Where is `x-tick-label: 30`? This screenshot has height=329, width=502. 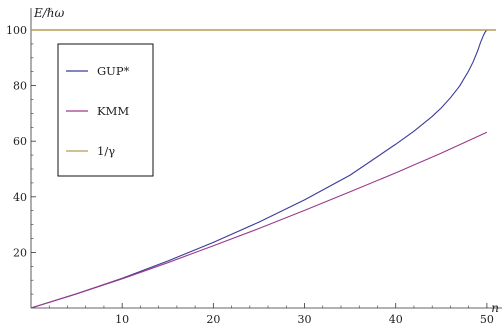 x-tick-label: 30 is located at coordinates (305, 319).